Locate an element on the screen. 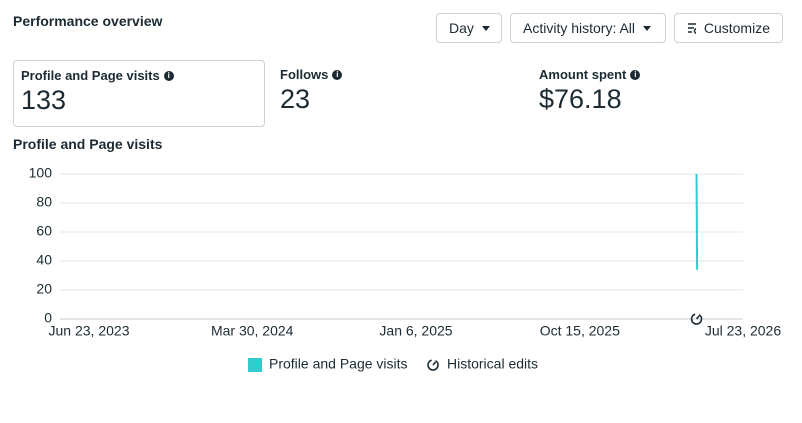 The height and width of the screenshot is (423, 802). x-tick-label: Jul 23, 2026 is located at coordinates (743, 331).